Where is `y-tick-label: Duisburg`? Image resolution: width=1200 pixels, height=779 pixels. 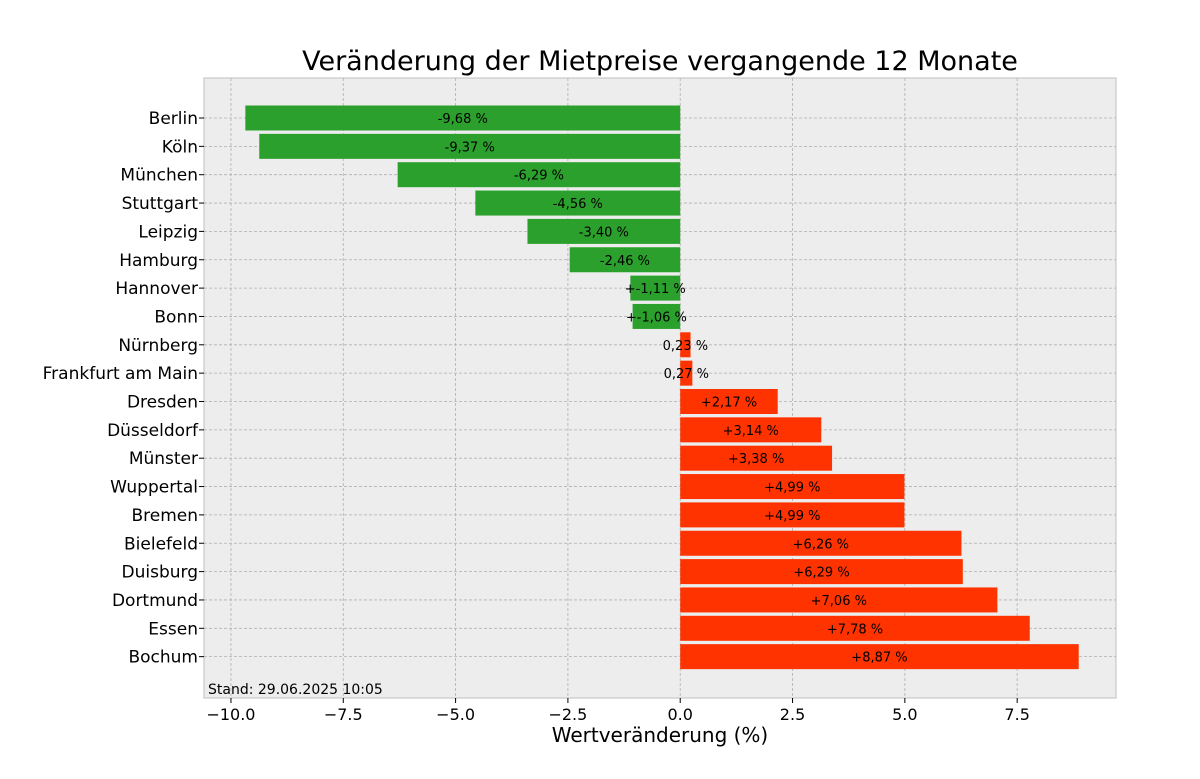 y-tick-label: Duisburg is located at coordinates (160, 573).